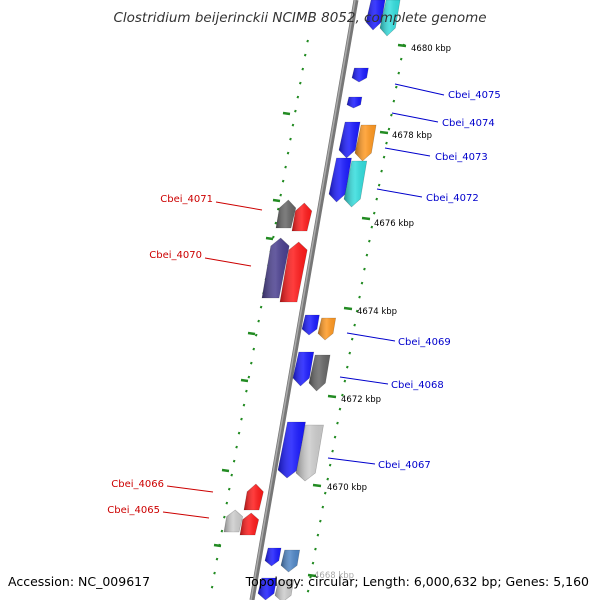 This screenshot has height=600, width=600. What do you see at coordinates (452, 198) in the screenshot?
I see `gene-label-cbei-4072: Cbei_4072` at bounding box center [452, 198].